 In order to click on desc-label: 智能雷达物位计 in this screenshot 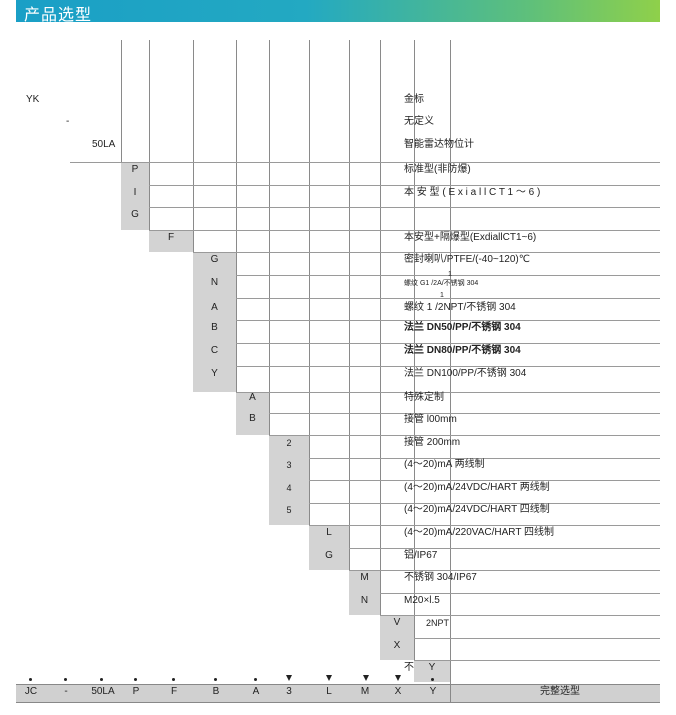, I will do `click(439, 144)`.